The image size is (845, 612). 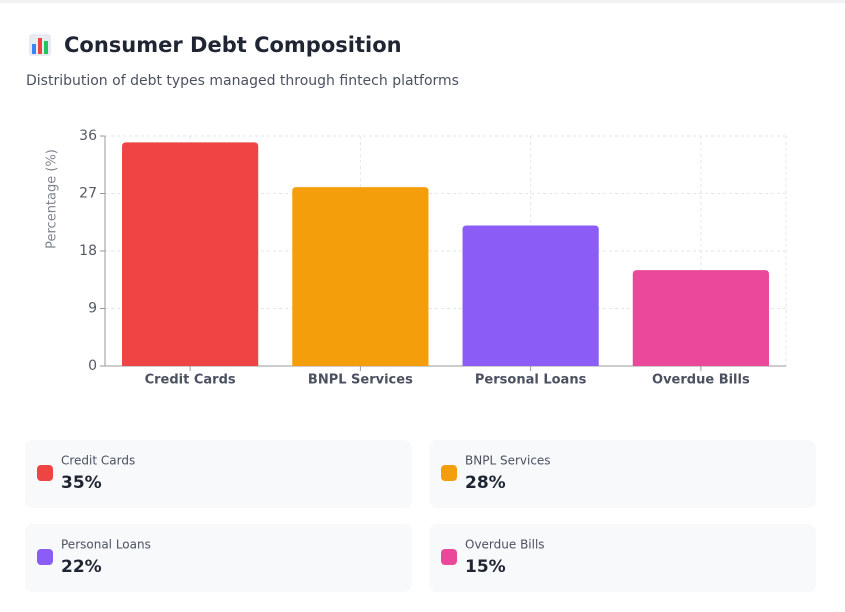 I want to click on y-tick-label: 18, so click(x=88, y=251).